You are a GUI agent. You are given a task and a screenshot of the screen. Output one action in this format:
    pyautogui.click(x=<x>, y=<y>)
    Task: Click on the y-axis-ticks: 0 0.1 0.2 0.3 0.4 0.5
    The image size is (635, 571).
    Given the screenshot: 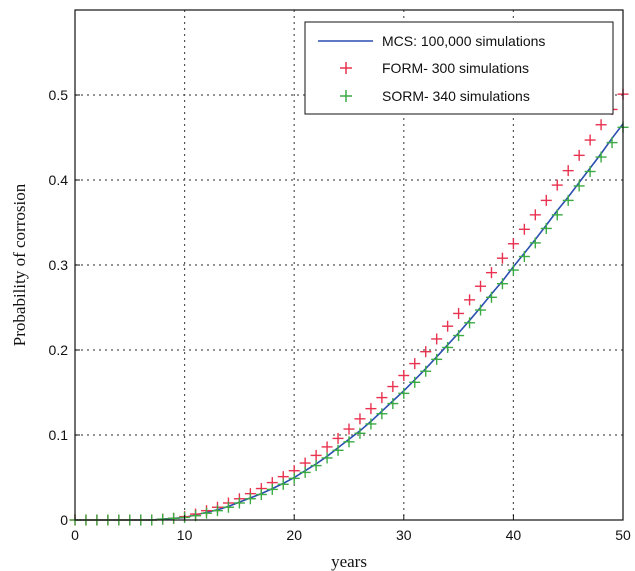 What is the action you would take?
    pyautogui.click(x=64, y=307)
    